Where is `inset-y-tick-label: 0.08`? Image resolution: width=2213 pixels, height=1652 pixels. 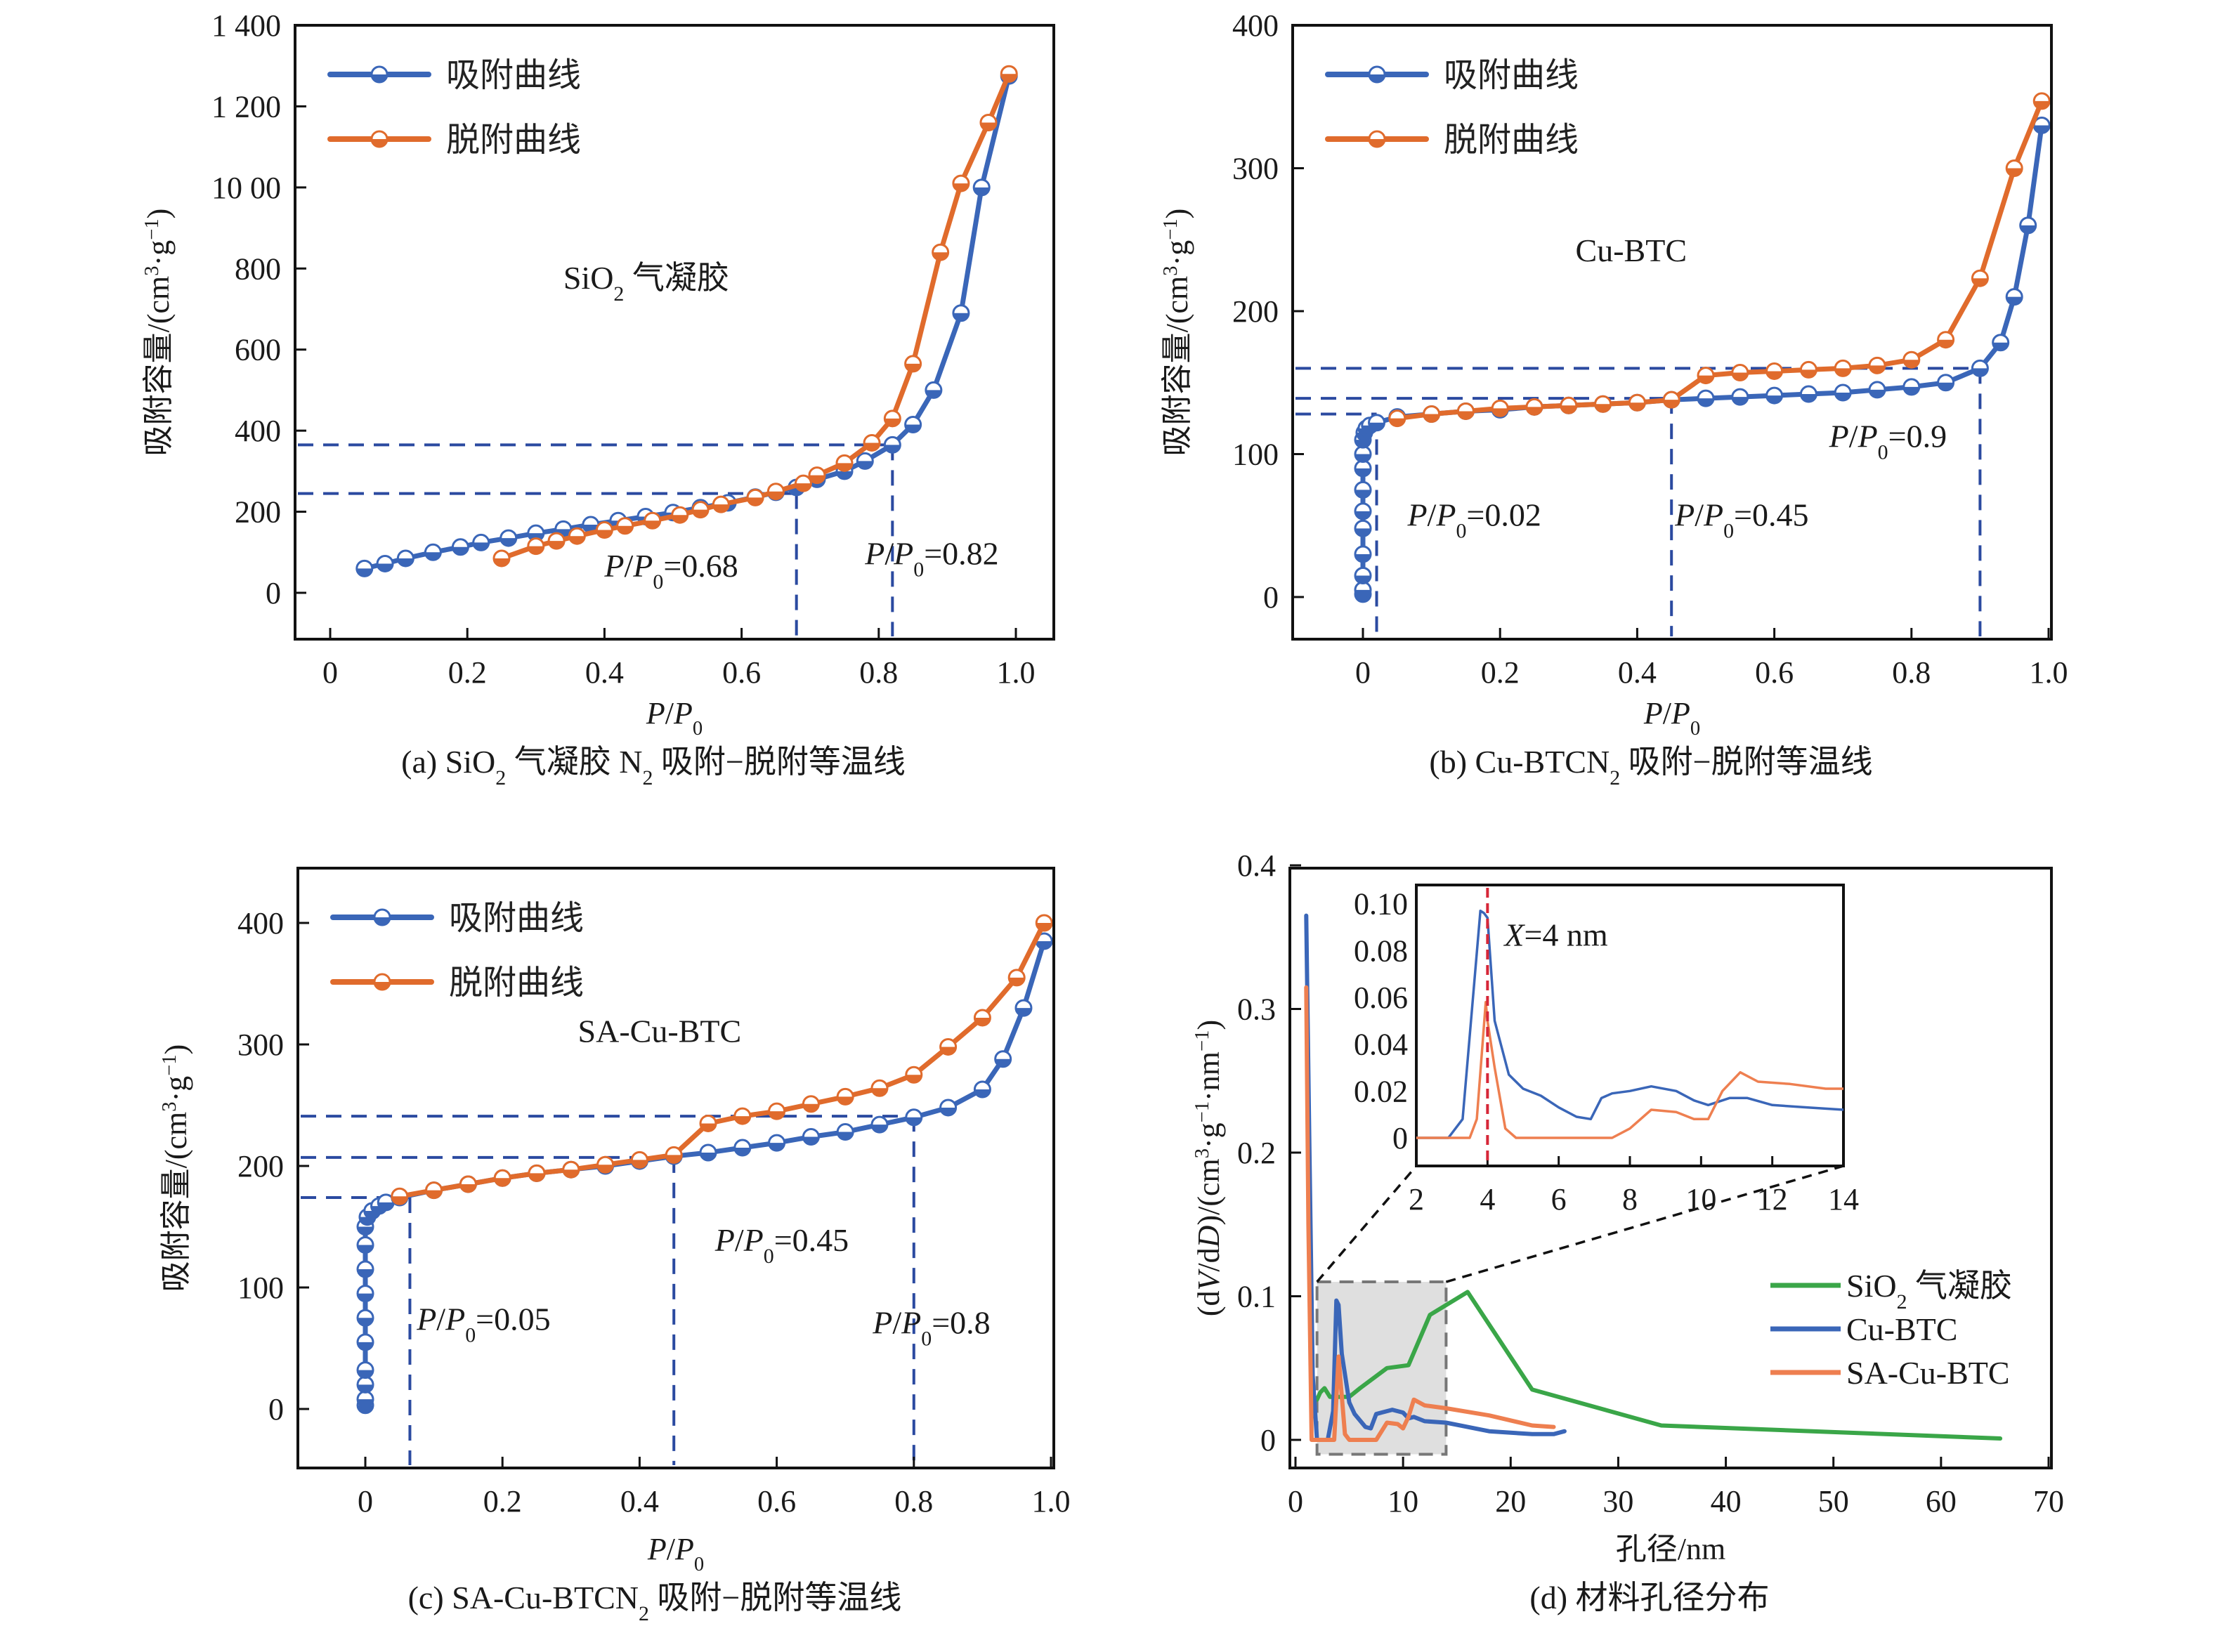
inset-y-tick-label: 0.08 is located at coordinates (1381, 950).